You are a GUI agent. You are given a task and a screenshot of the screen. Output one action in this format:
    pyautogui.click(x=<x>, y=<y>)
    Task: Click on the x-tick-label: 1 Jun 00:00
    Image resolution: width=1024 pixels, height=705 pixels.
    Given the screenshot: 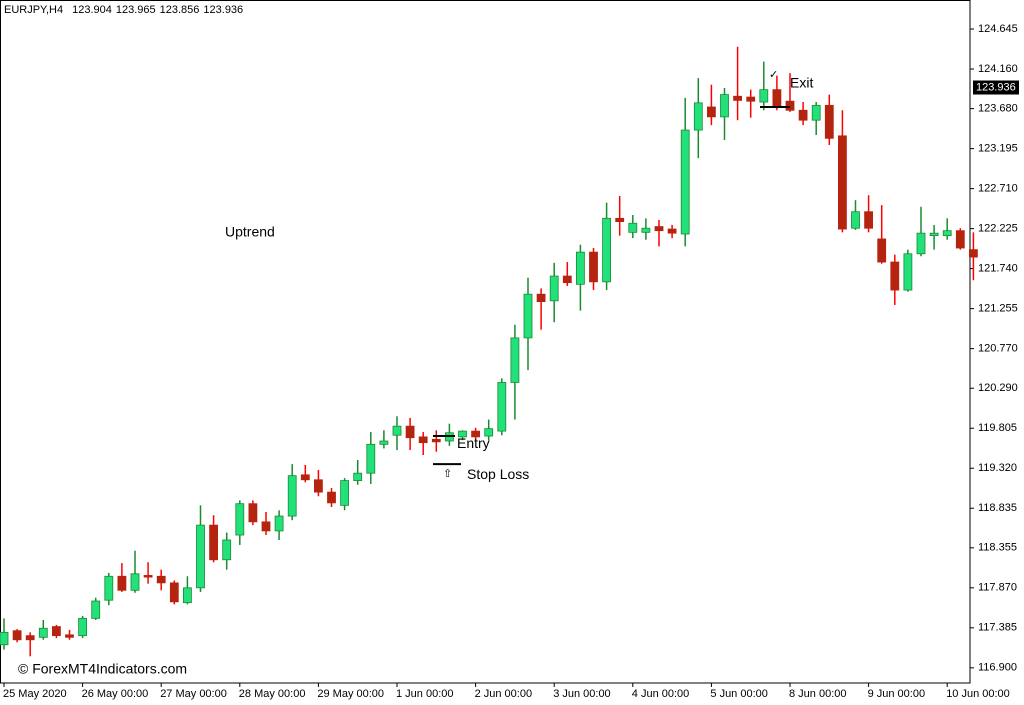 What is the action you would take?
    pyautogui.click(x=425, y=694)
    